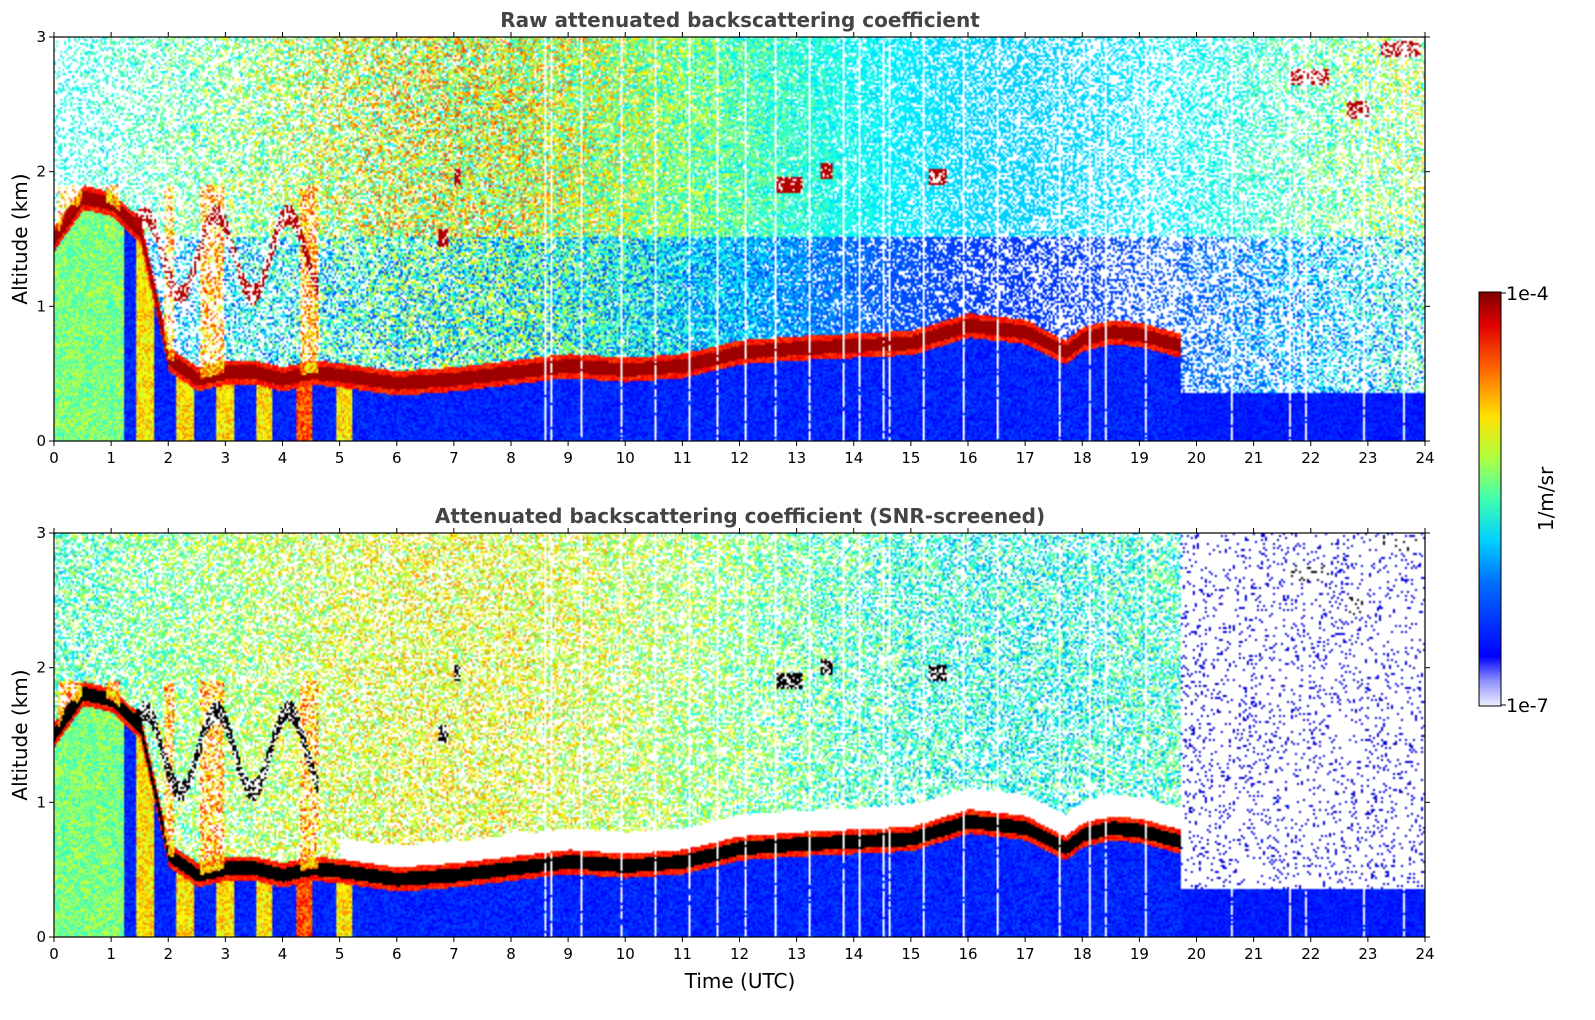 The width and height of the screenshot is (1595, 1020). Describe the element at coordinates (1527, 706) in the screenshot. I see `colorbar-min-label: 1e-7` at that location.